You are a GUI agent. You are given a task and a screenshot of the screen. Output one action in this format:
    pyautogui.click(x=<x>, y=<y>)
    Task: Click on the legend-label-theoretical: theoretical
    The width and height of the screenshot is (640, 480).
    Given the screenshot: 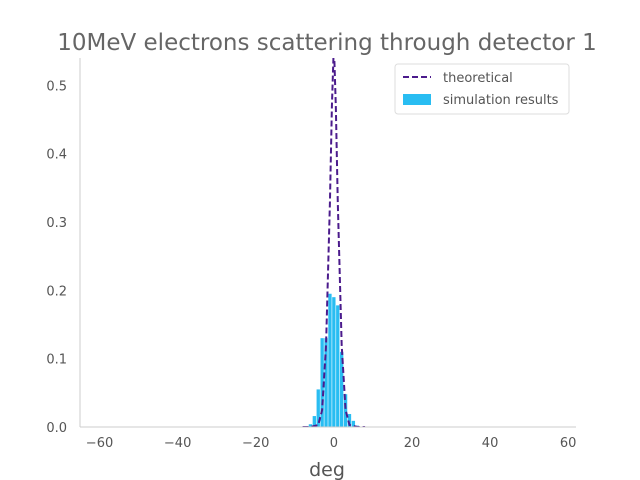 What is the action you would take?
    pyautogui.click(x=478, y=78)
    